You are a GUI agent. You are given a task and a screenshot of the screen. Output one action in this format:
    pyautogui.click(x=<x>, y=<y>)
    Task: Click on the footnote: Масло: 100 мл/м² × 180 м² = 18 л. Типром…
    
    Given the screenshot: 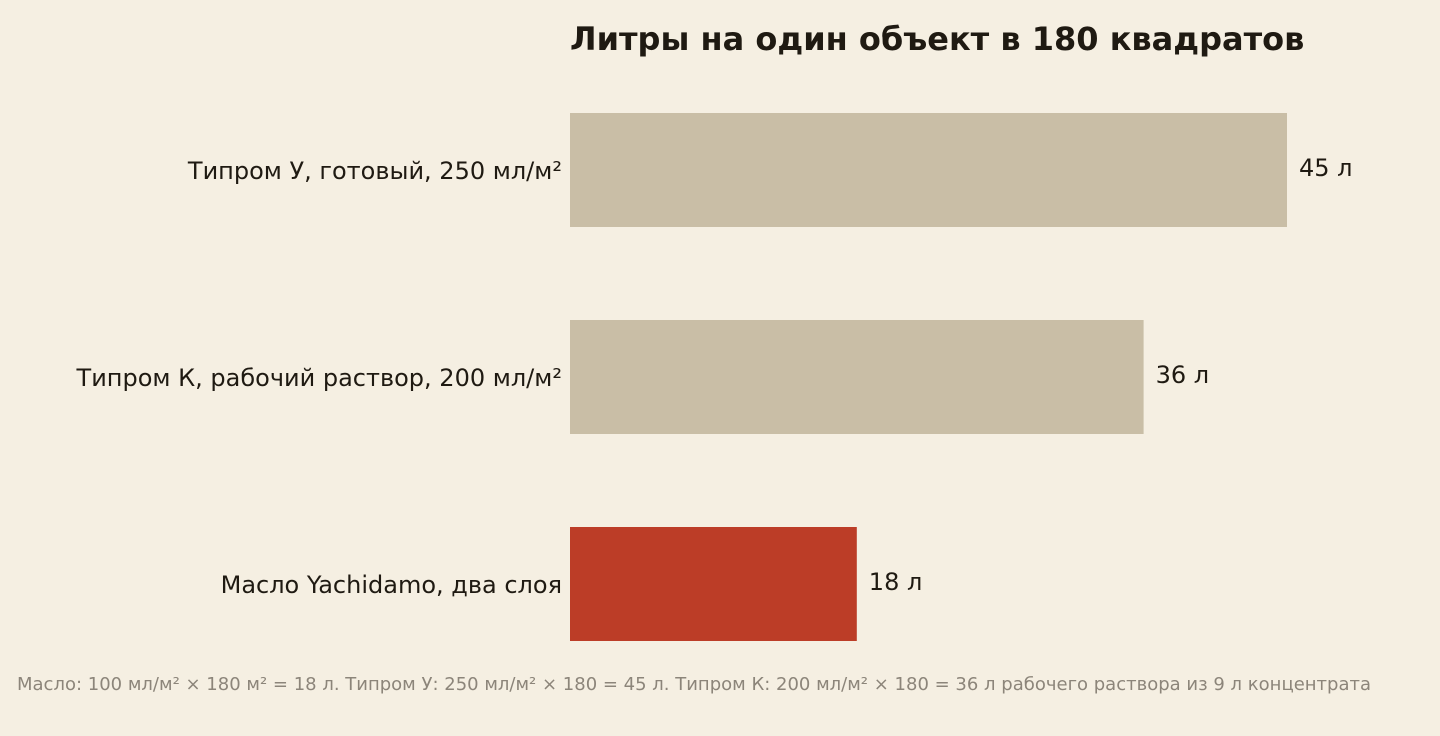 What is the action you would take?
    pyautogui.click(x=694, y=684)
    